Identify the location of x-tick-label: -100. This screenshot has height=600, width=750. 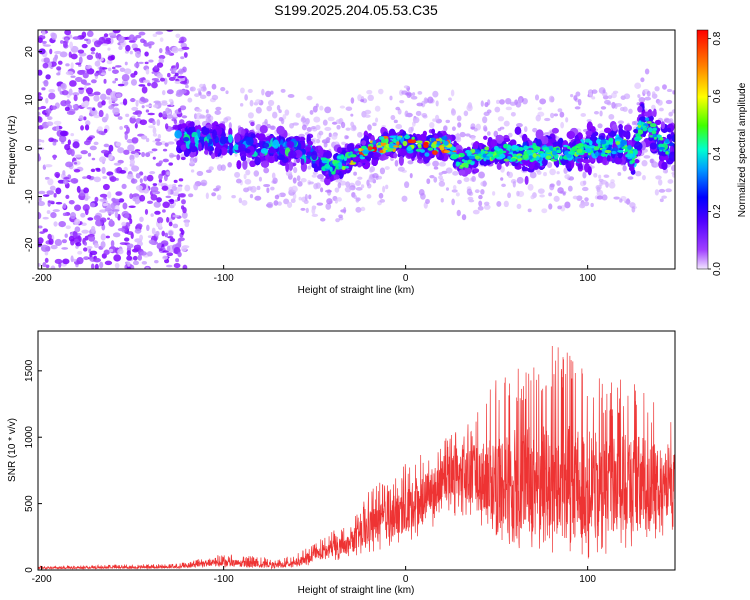
(224, 278).